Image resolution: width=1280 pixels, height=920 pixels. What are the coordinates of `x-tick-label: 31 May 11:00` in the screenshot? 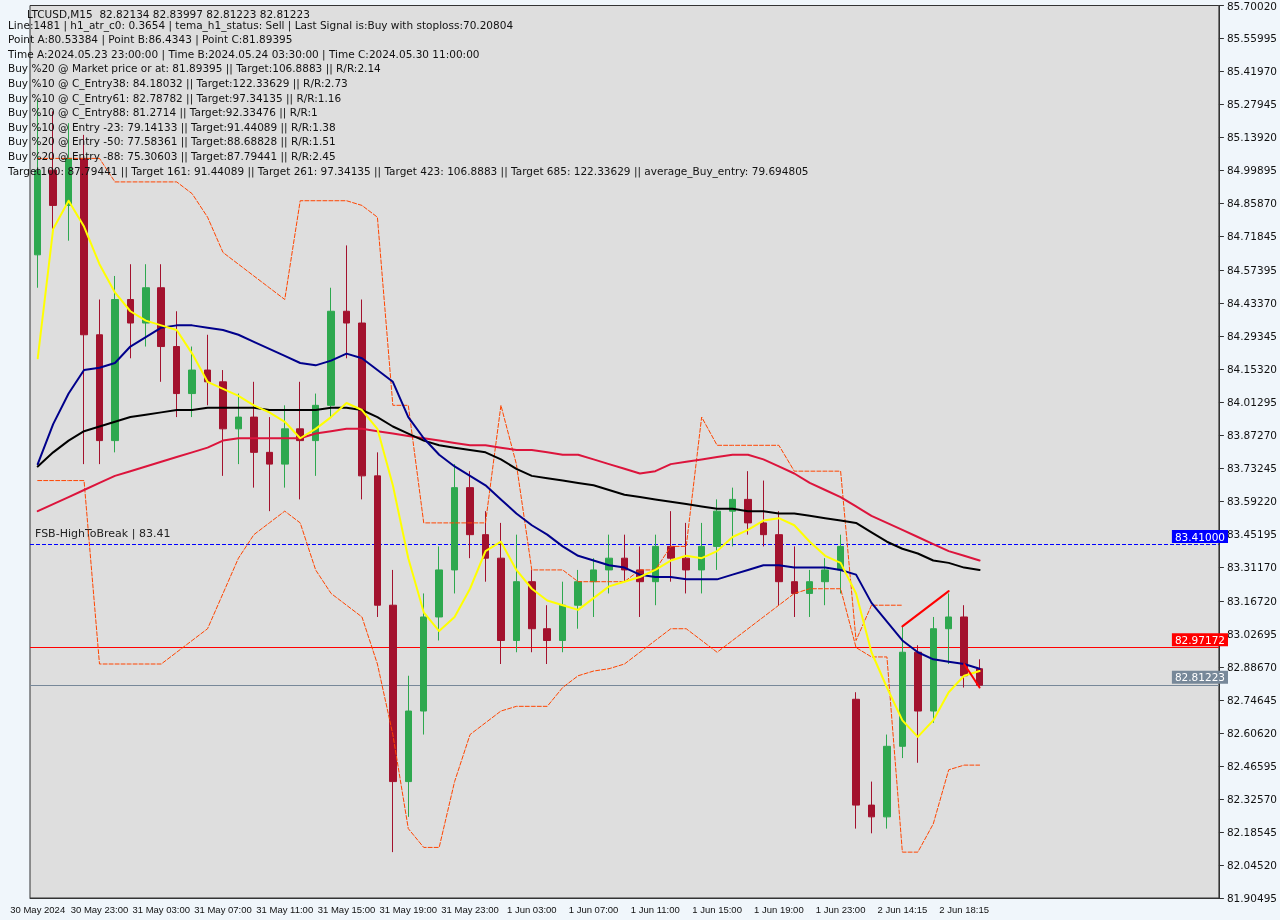 It's located at (285, 909).